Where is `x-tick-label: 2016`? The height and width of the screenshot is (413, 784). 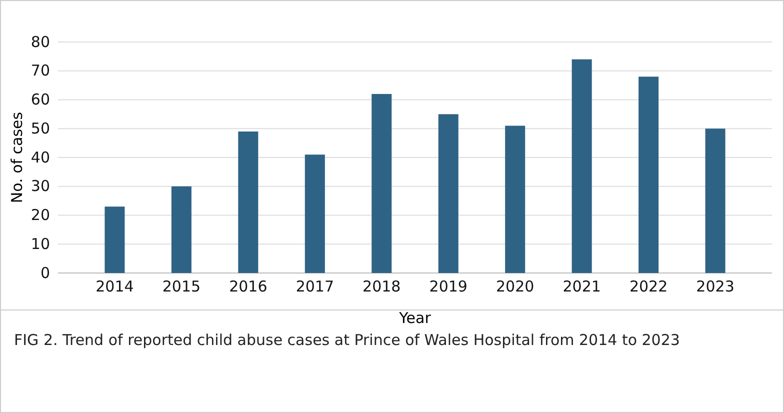 x-tick-label: 2016 is located at coordinates (248, 287).